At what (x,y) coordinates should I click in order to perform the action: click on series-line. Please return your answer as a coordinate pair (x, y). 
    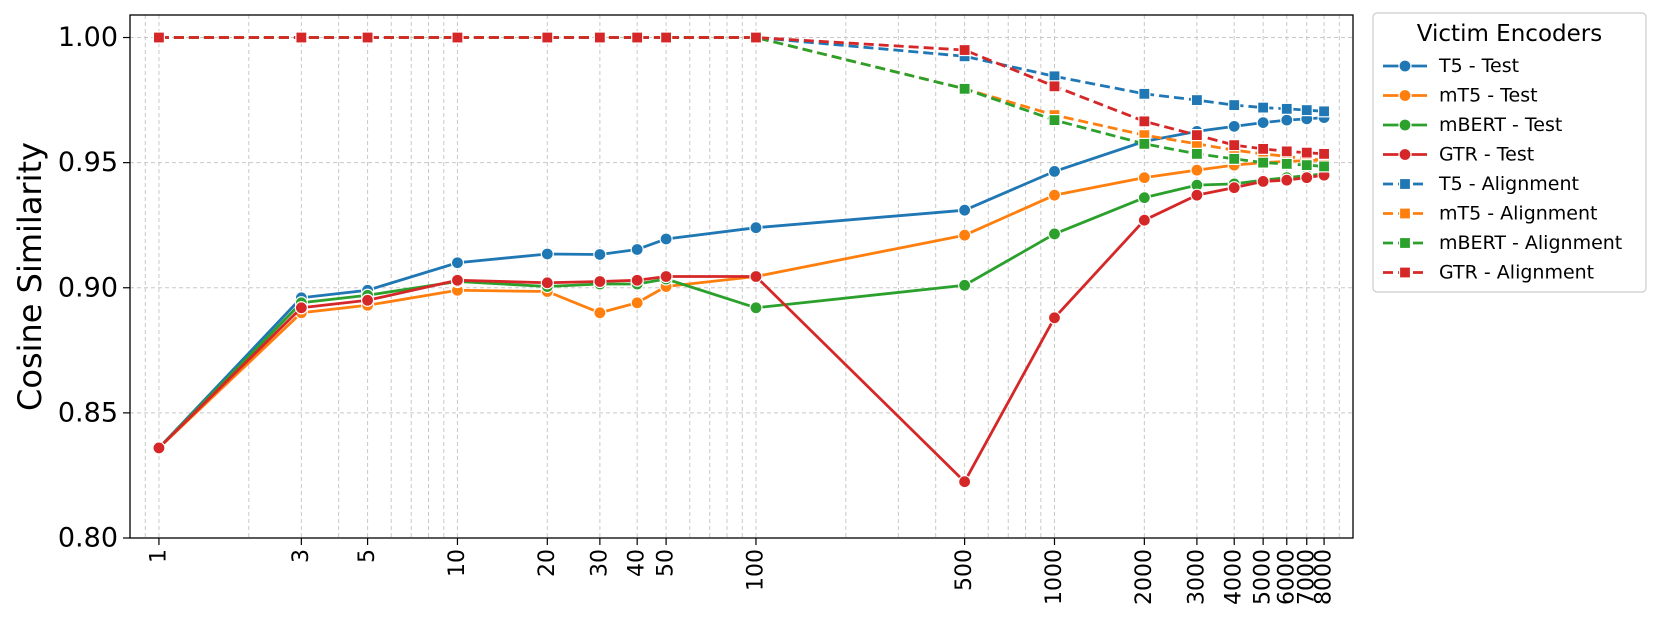
    Looking at the image, I should click on (741, 74).